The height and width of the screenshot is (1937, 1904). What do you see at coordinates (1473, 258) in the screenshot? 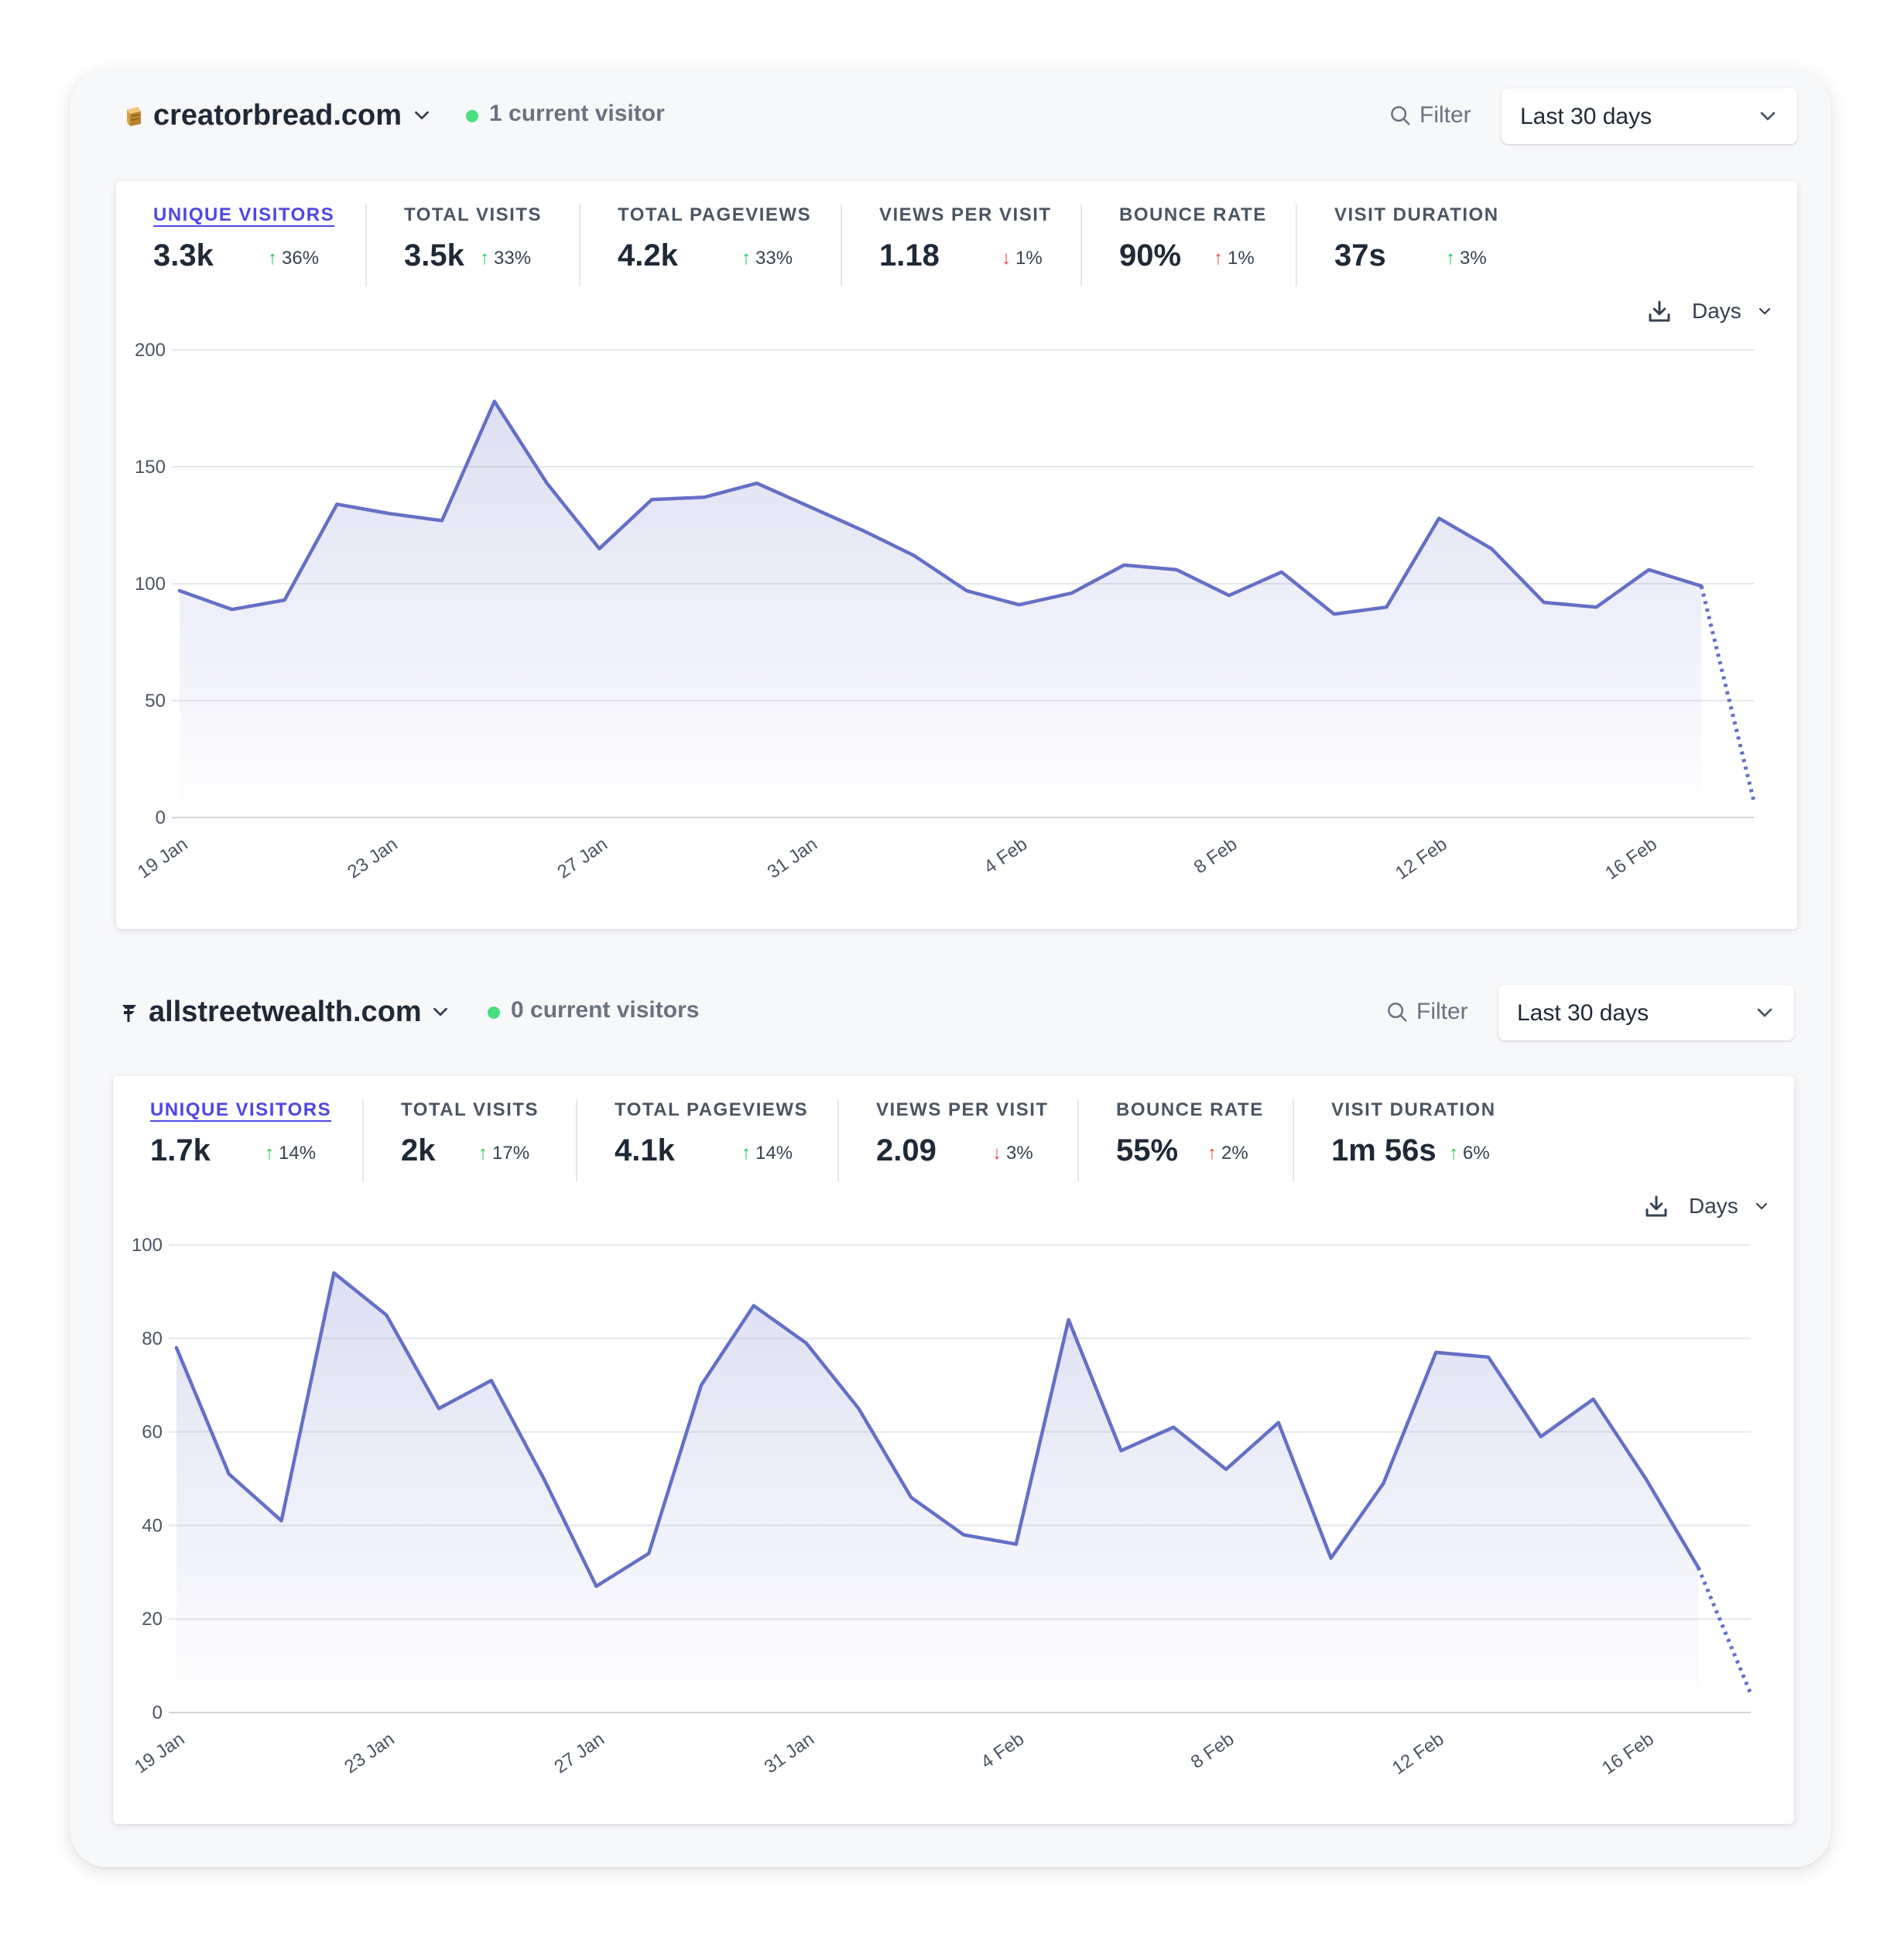
I see `metric-change-value: 3%` at bounding box center [1473, 258].